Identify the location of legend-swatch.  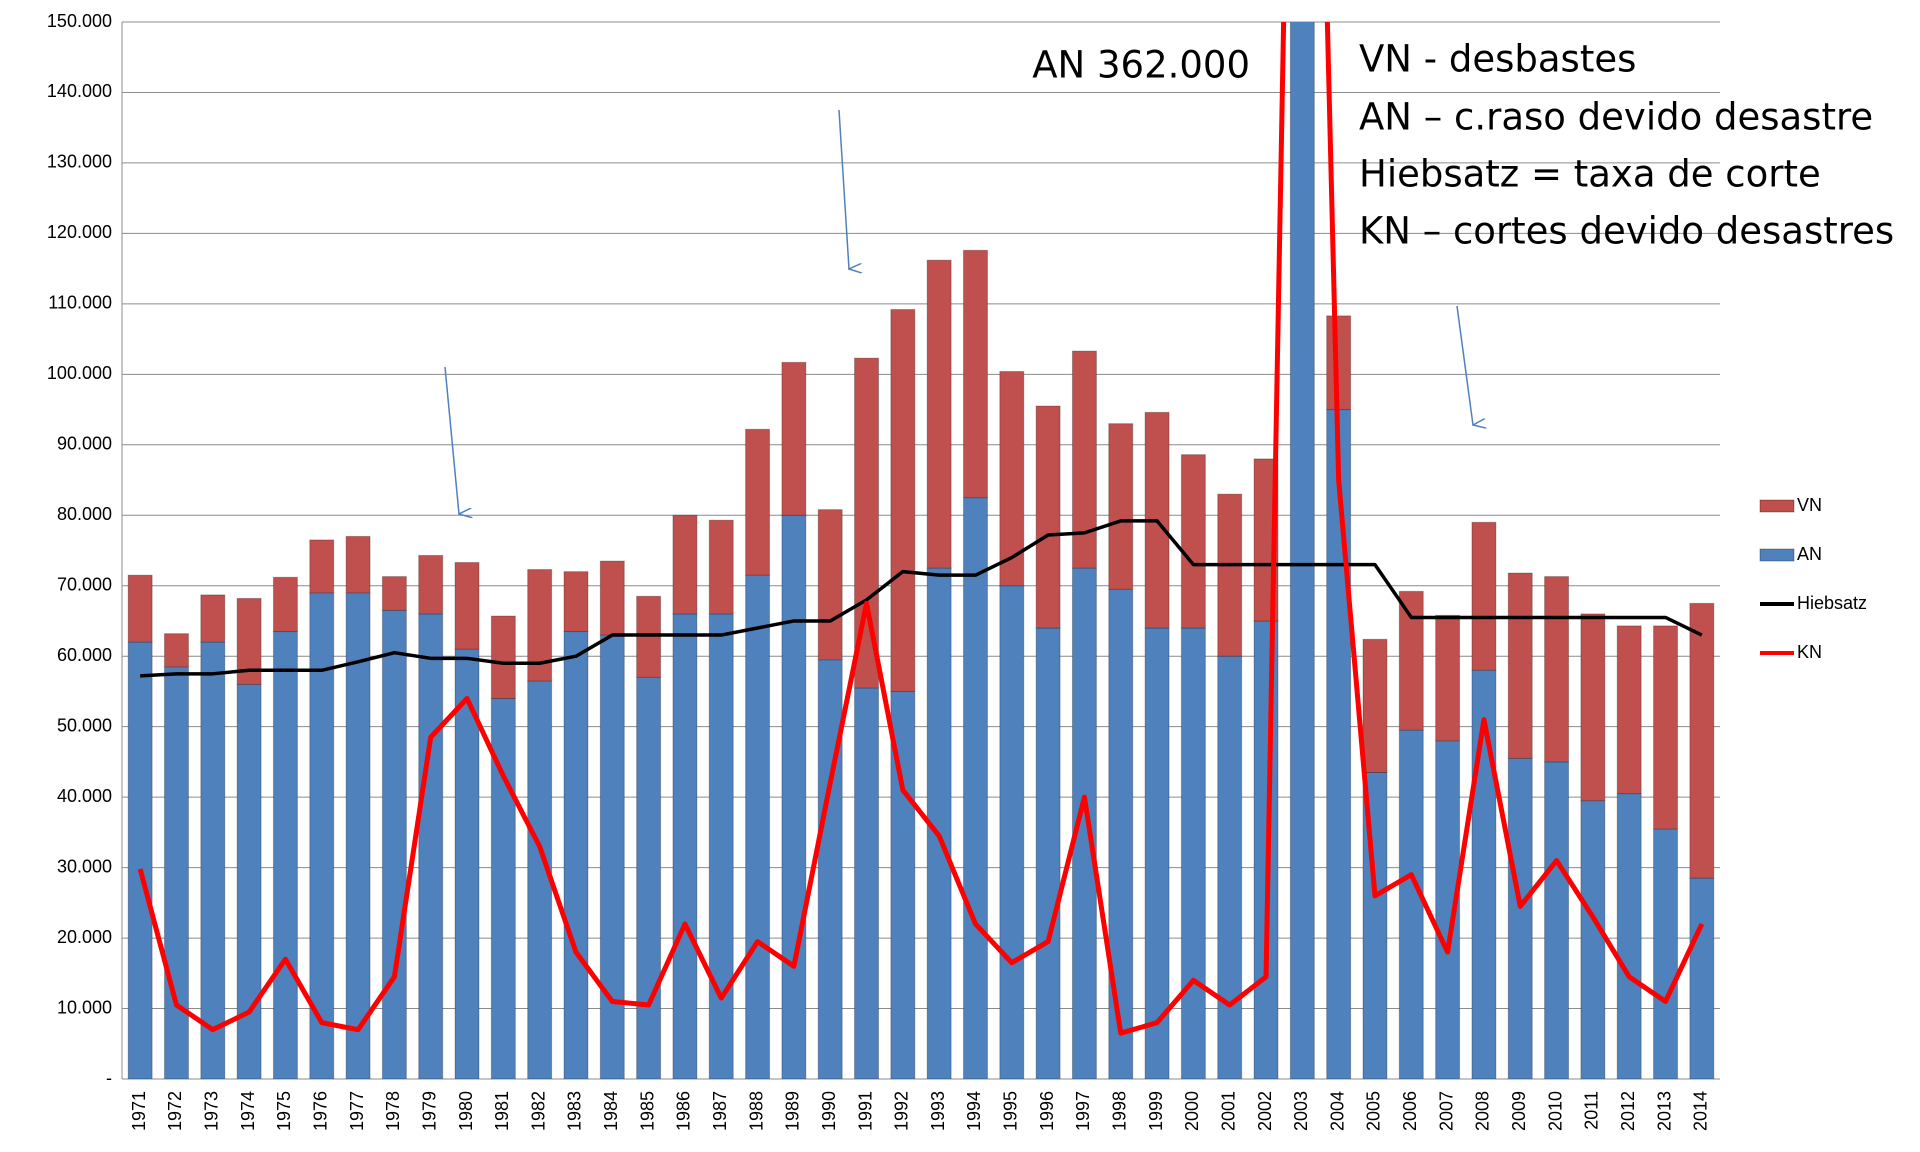
(1777, 506).